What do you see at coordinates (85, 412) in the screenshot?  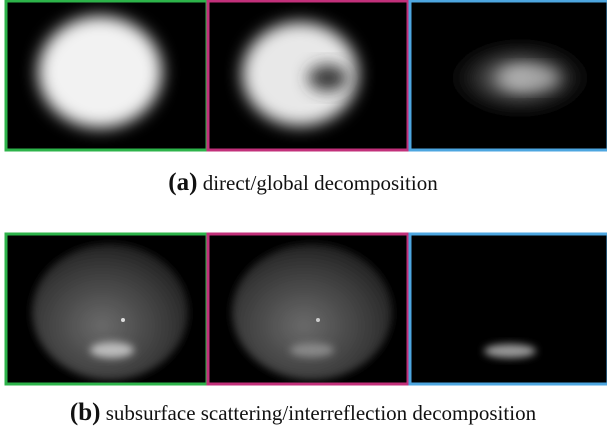 I see `caption-label: (b)` at bounding box center [85, 412].